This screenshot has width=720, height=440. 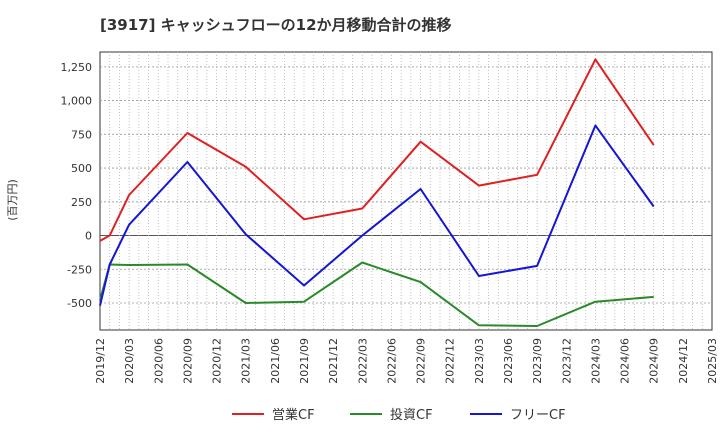 What do you see at coordinates (712, 361) in the screenshot?
I see `x-tick-label: 2025/03` at bounding box center [712, 361].